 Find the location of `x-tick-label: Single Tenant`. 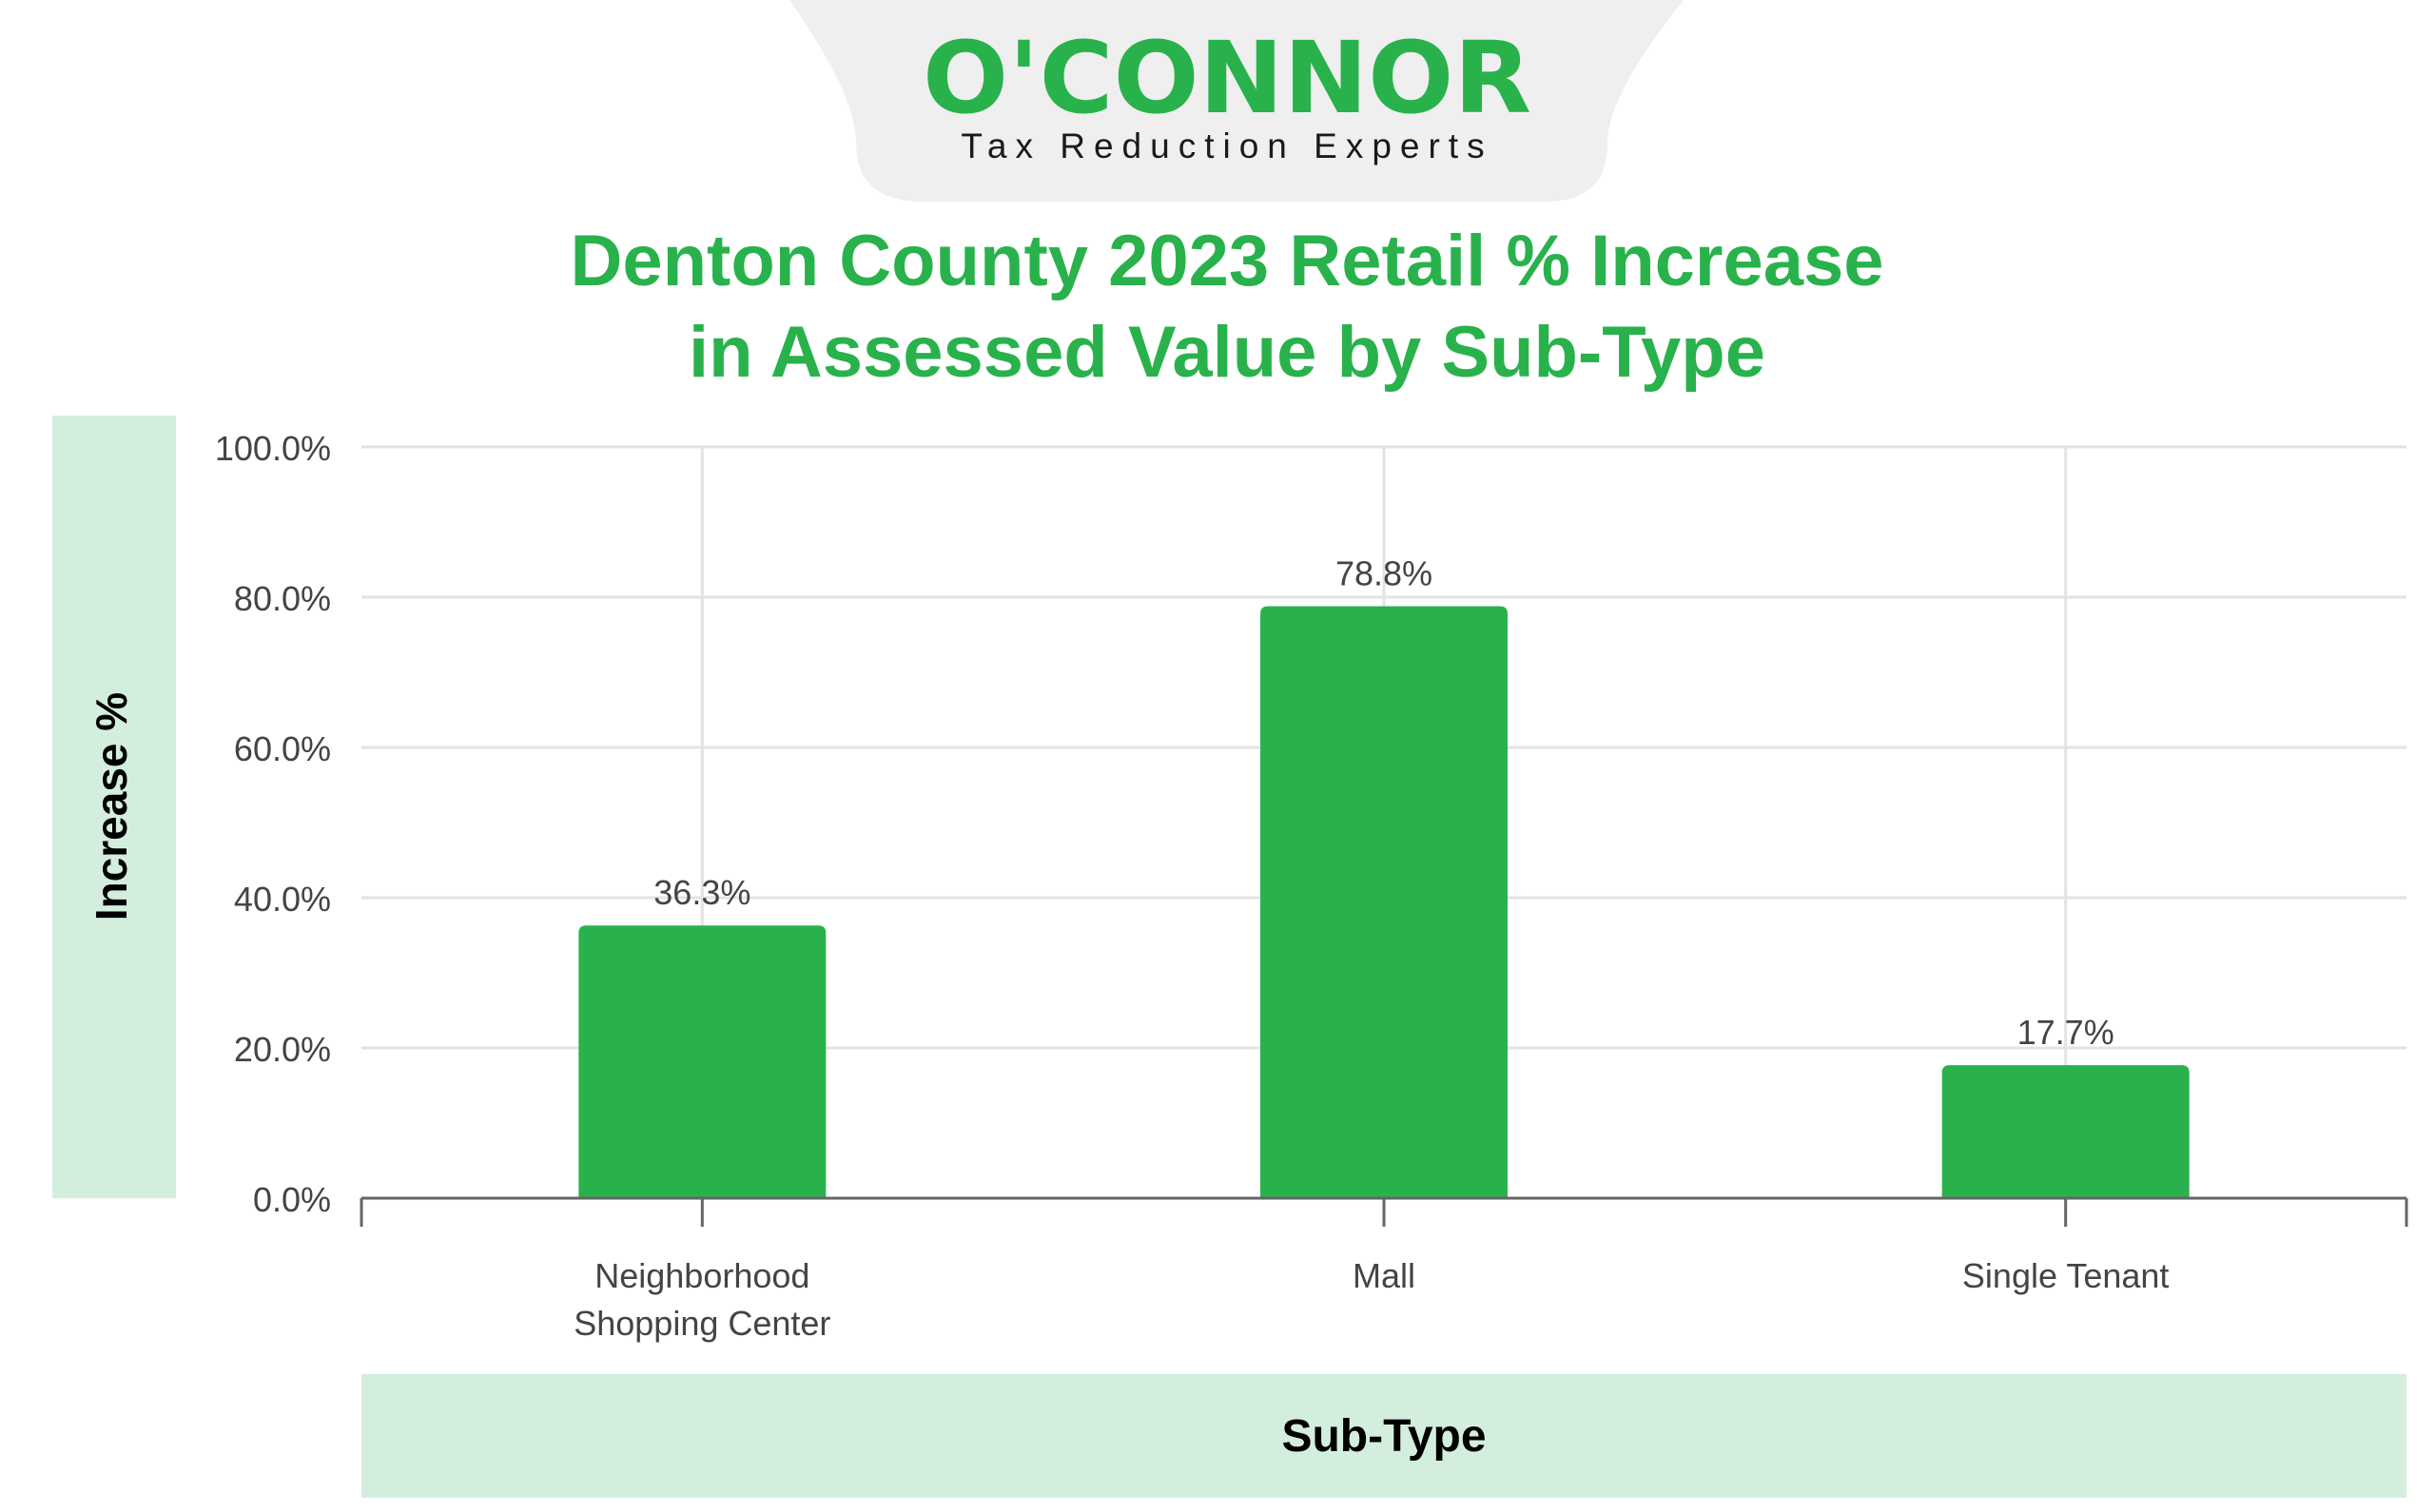

x-tick-label: Single Tenant is located at coordinates (2066, 1275).